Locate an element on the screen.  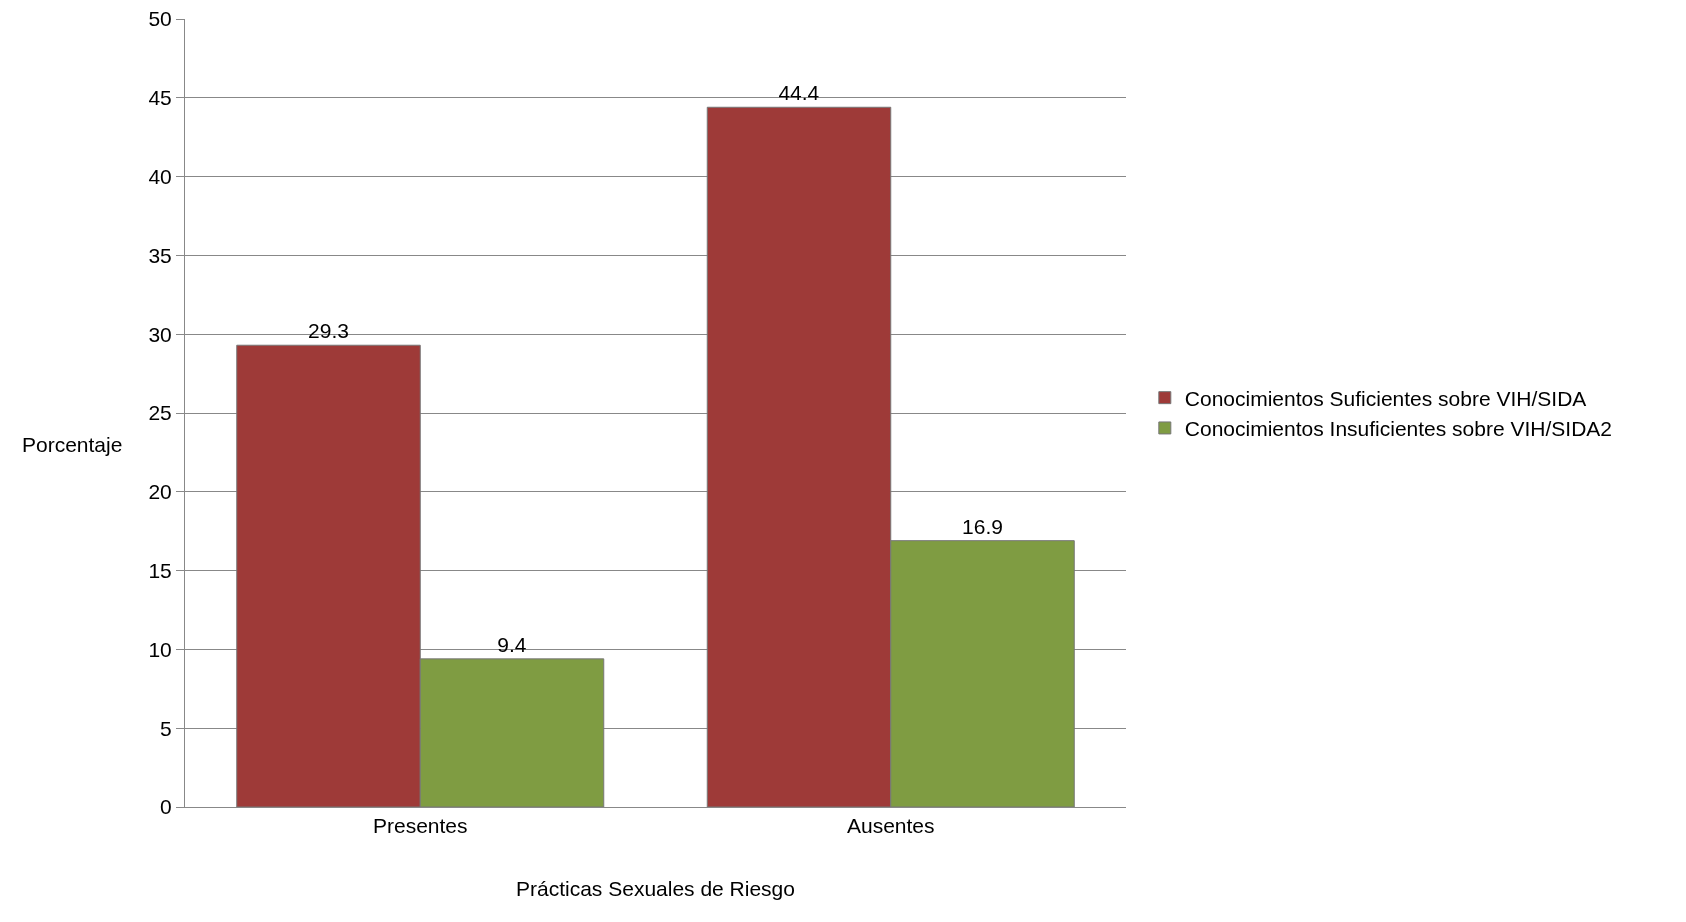
x-tick-label: Presentes is located at coordinates (420, 826).